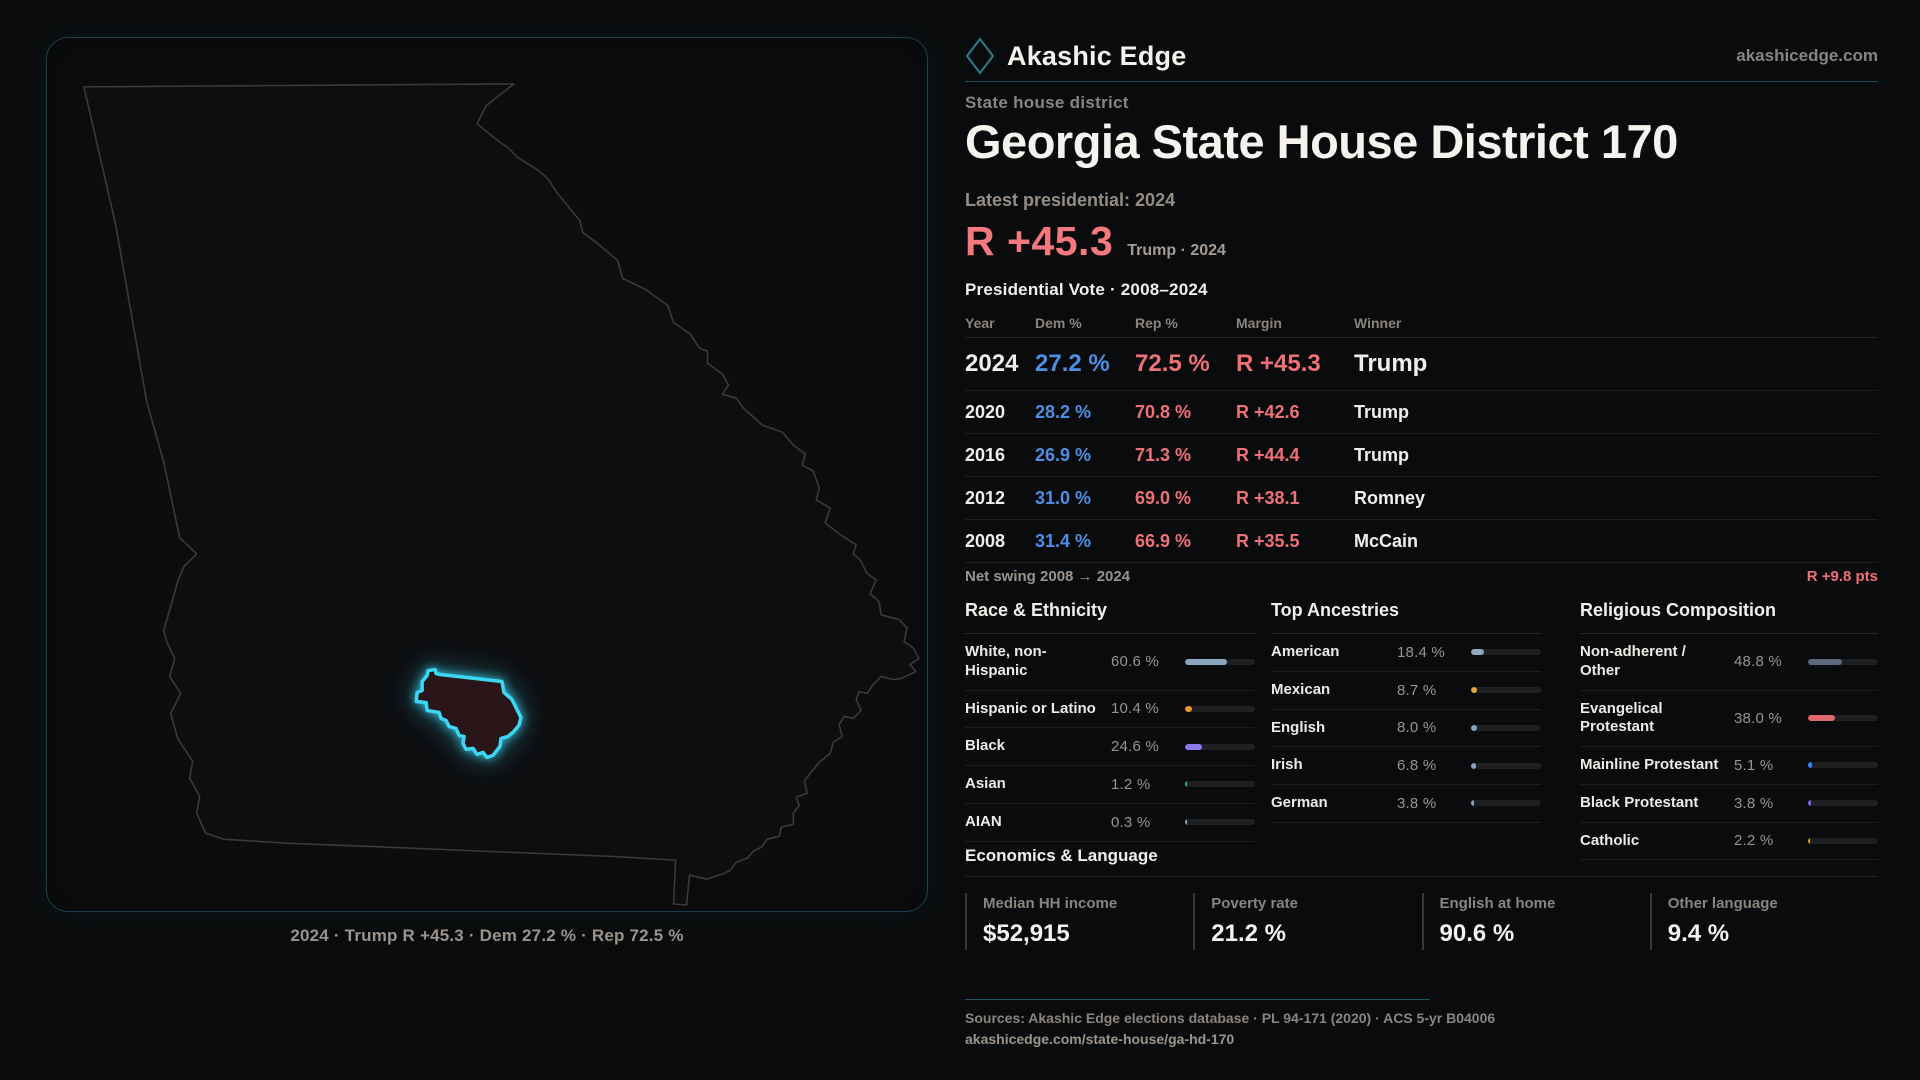  What do you see at coordinates (1421, 323) in the screenshot?
I see `table-header-row: Year Dem % Rep % Margin Winner` at bounding box center [1421, 323].